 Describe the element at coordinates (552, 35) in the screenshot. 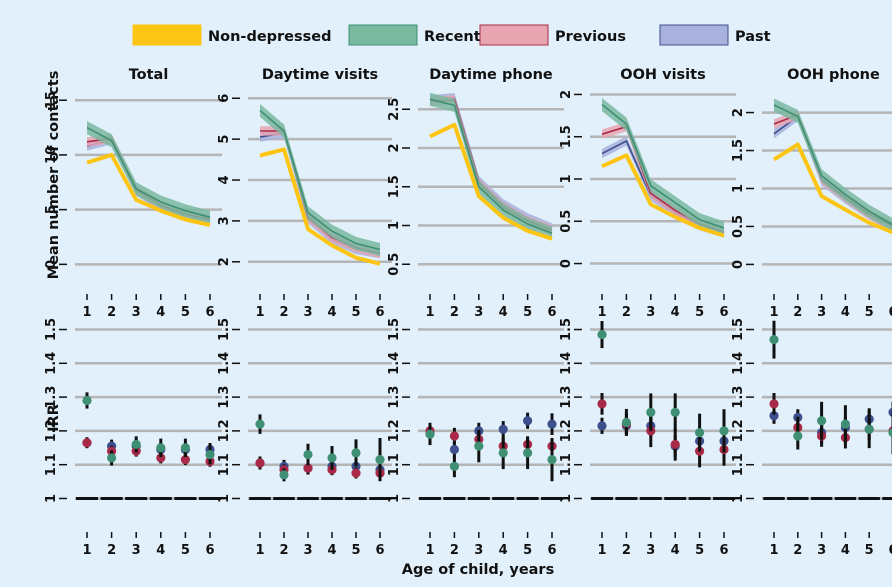

I see `legend-item-previous: Previous` at that location.